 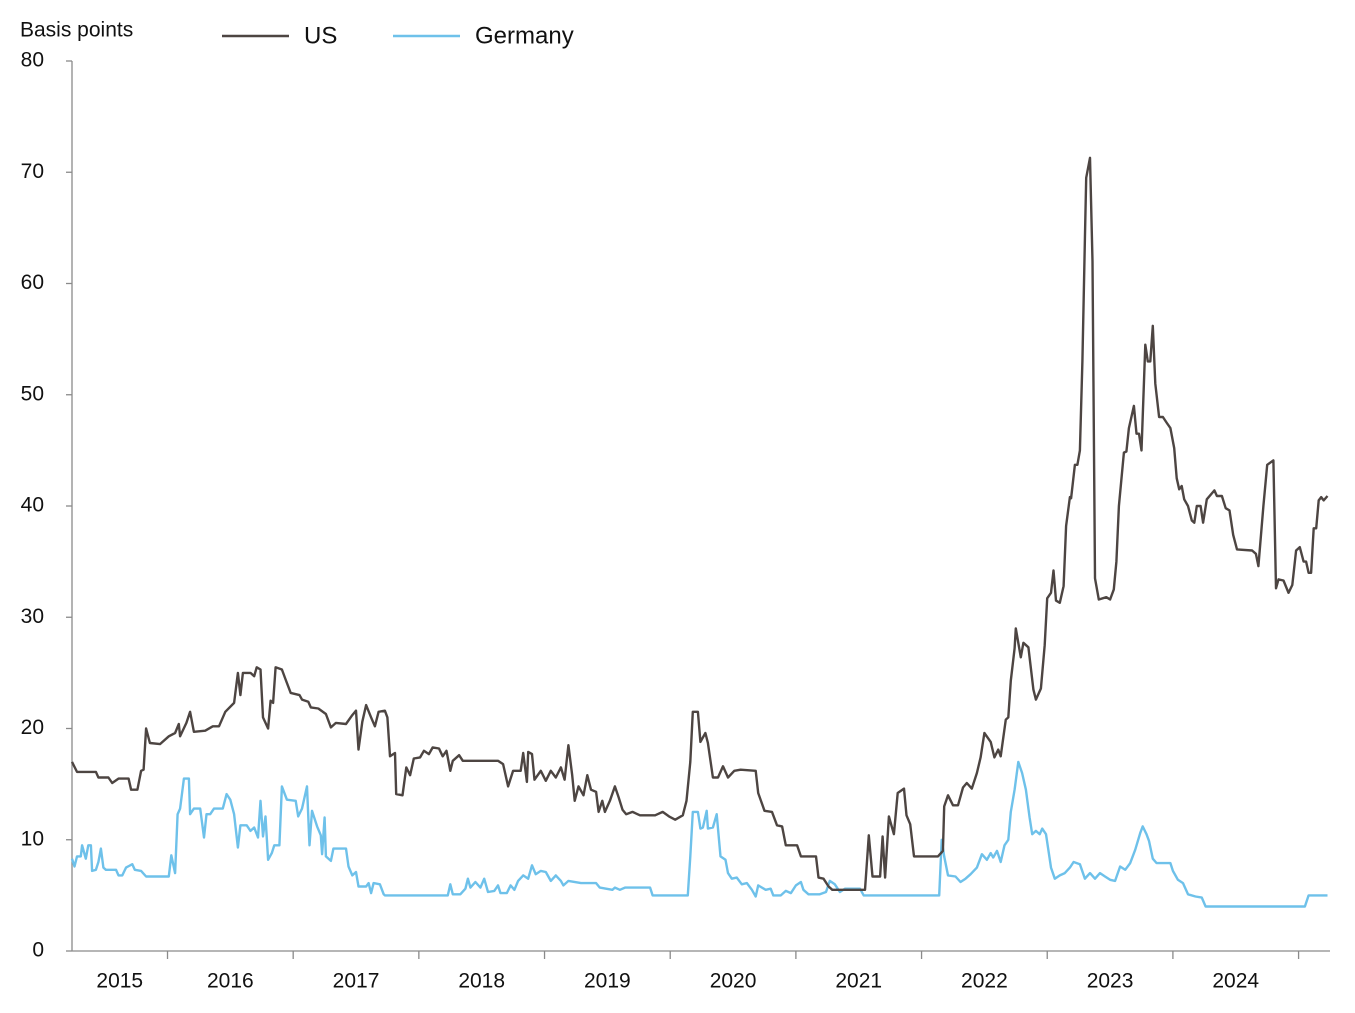 I want to click on y-tick-label: 20, so click(x=32, y=727).